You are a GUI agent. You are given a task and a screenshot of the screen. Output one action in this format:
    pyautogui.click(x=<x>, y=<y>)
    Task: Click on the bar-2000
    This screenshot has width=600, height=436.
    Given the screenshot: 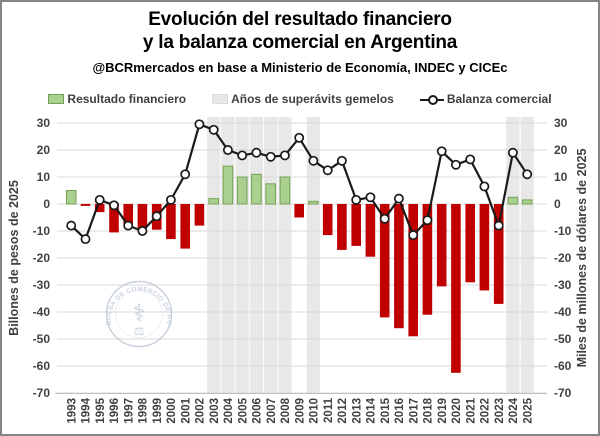 What is the action you would take?
    pyautogui.click(x=171, y=222)
    